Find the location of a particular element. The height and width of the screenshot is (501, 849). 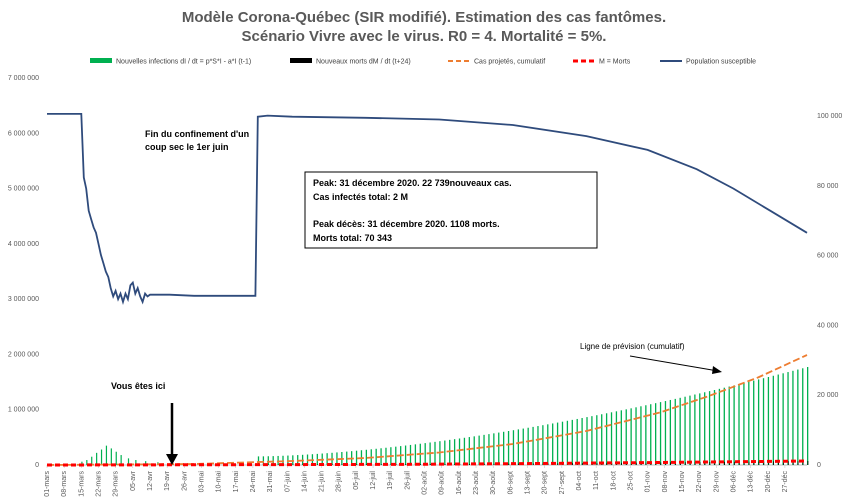

x-tick-label: 01-mars is located at coordinates (47, 484).